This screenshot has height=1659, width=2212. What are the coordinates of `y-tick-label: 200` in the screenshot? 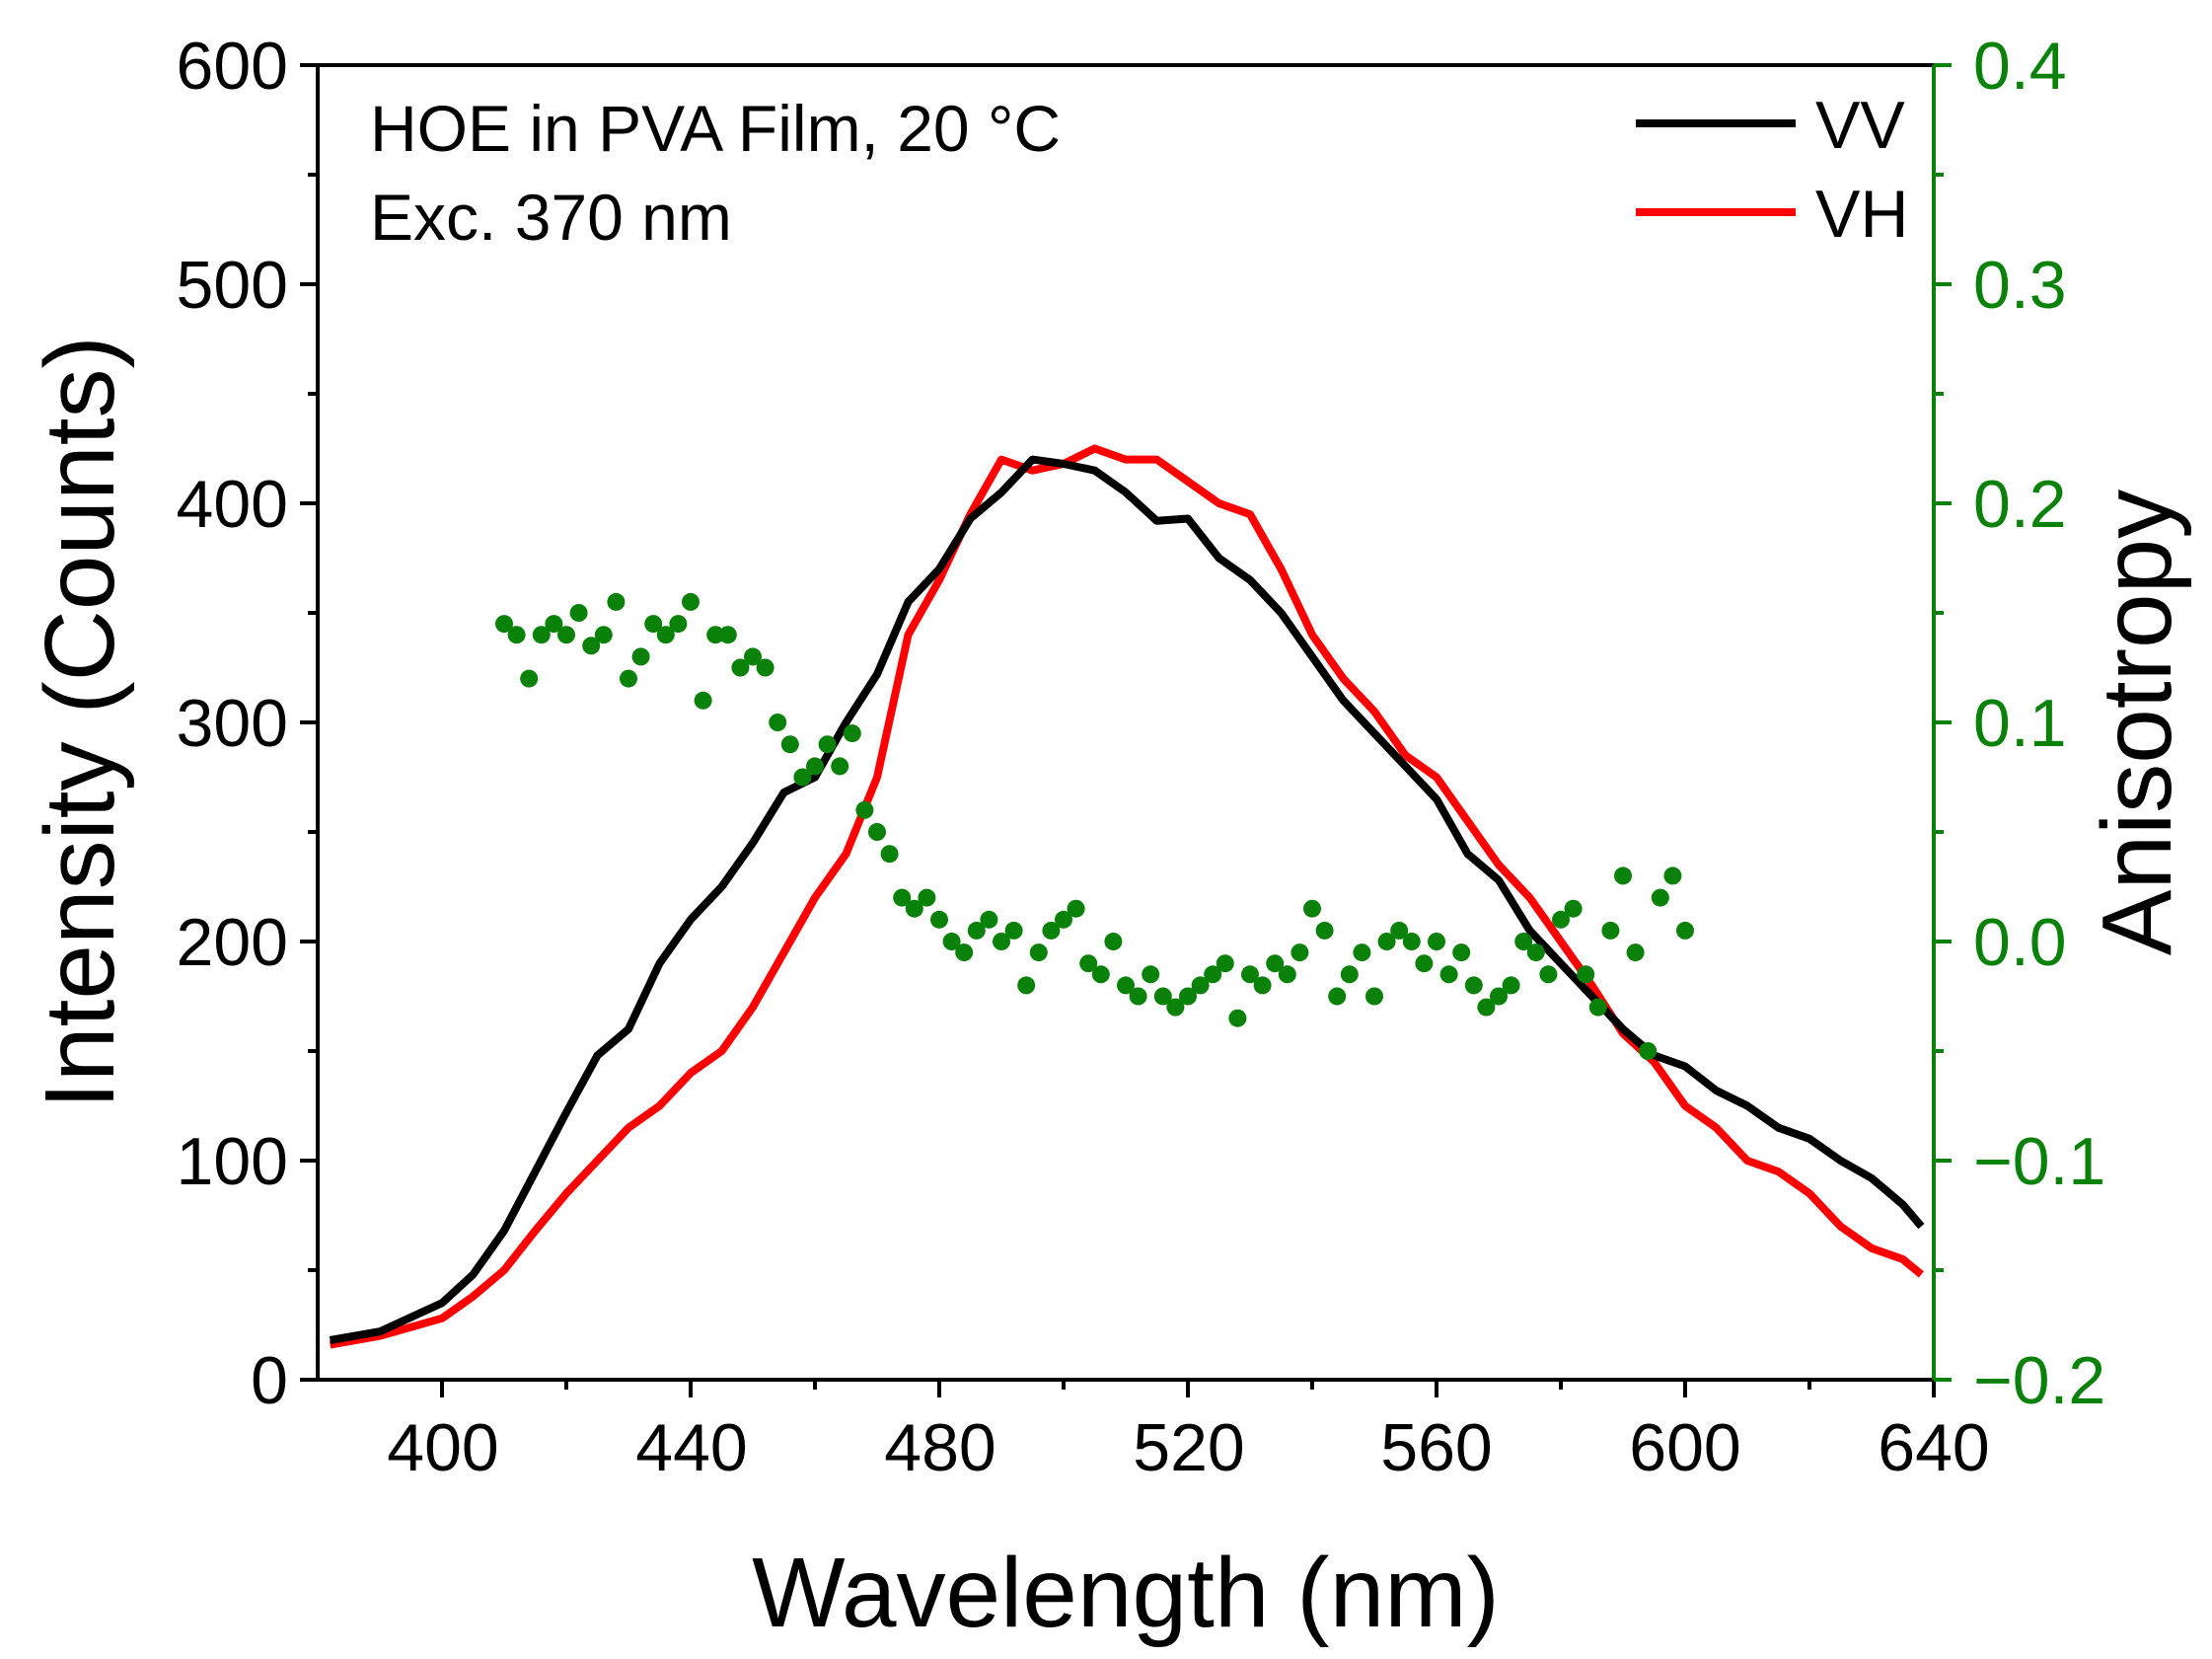 It's located at (232, 942).